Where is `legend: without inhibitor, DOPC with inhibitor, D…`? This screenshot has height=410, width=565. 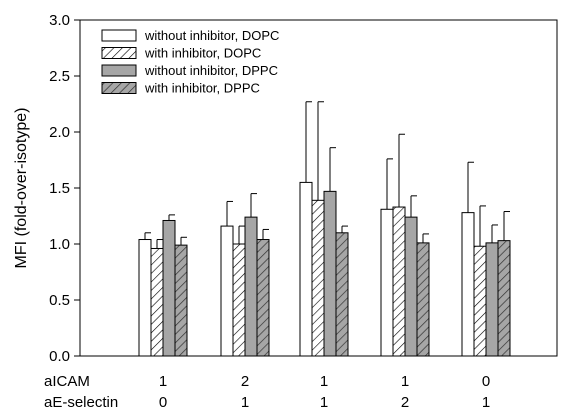
legend: without inhibitor, DOPC with inhibitor, D… is located at coordinates (190, 62).